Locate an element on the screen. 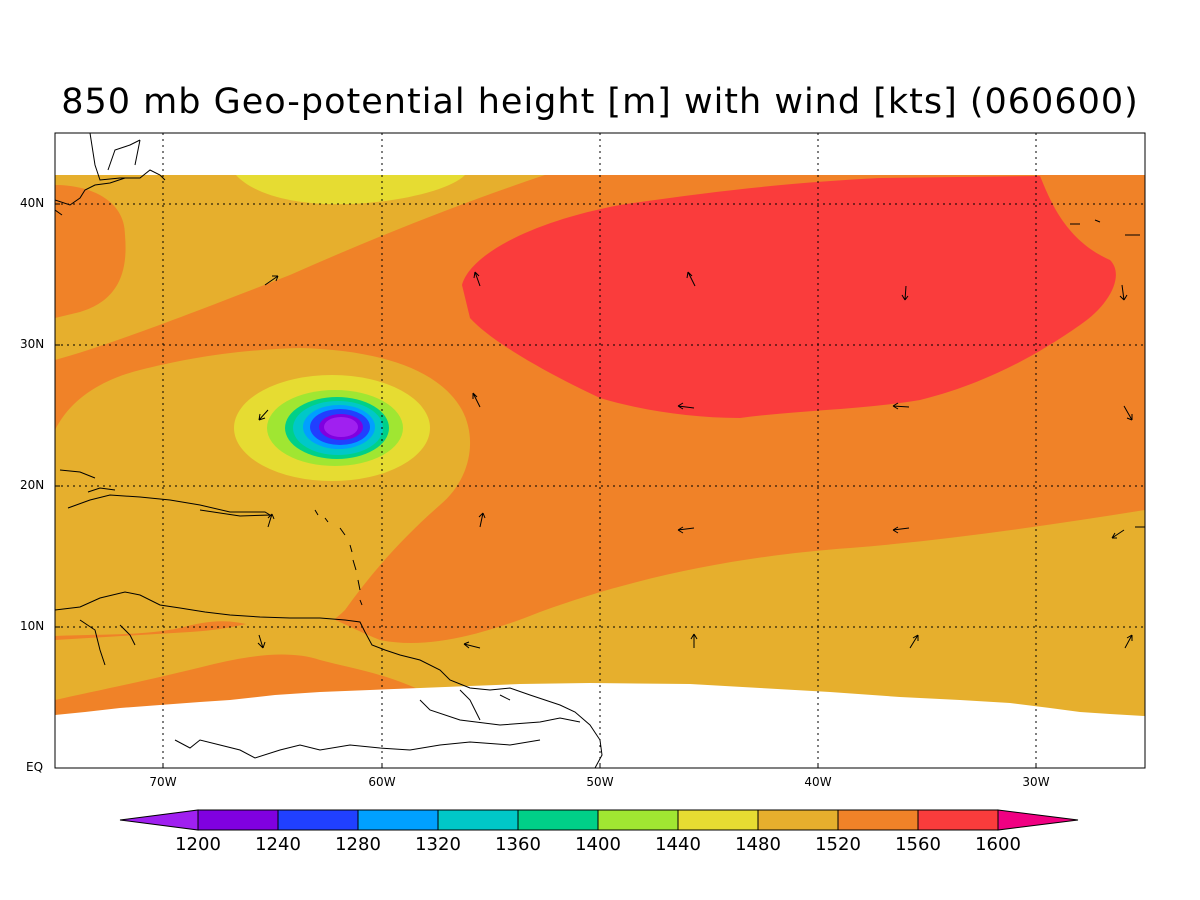 This screenshot has height=900, width=1200. lon-label-30w: 30W is located at coordinates (1036, 782).